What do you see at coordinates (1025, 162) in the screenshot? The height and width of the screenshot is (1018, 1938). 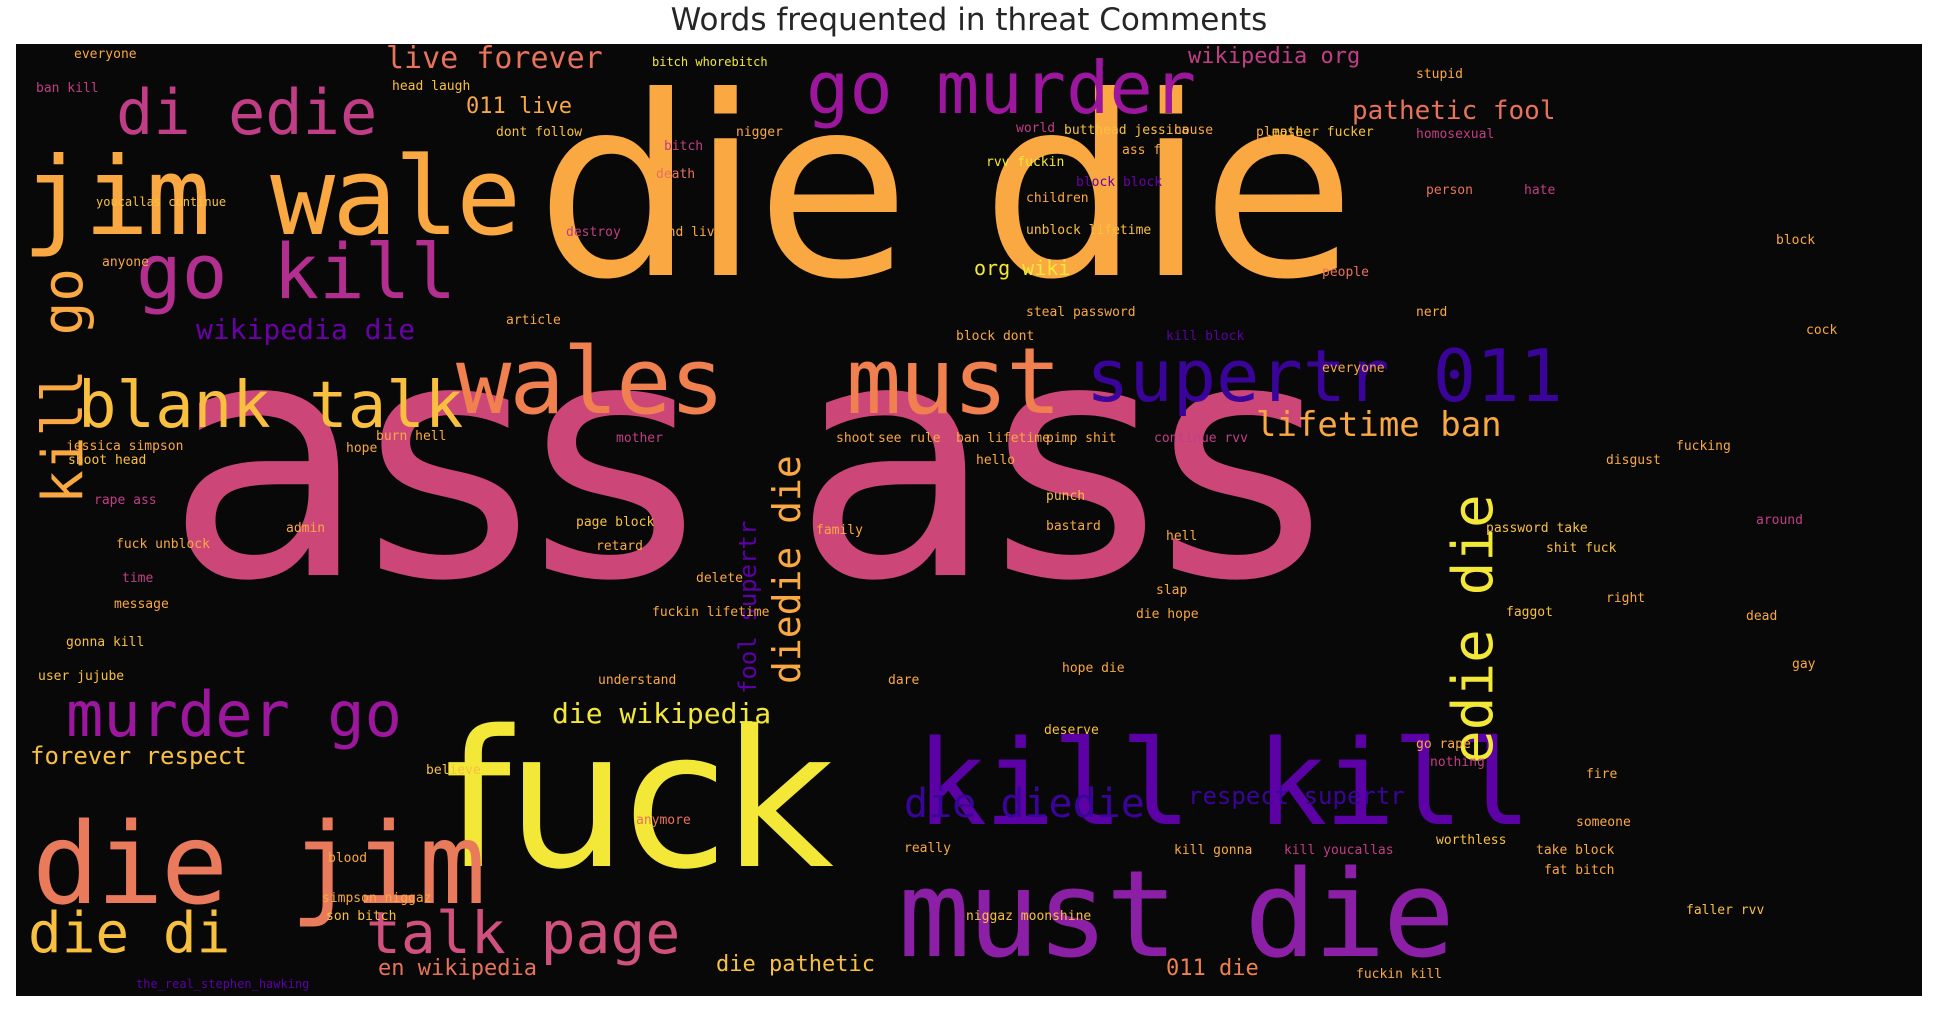 I see `word-small: rvv fuckin` at bounding box center [1025, 162].